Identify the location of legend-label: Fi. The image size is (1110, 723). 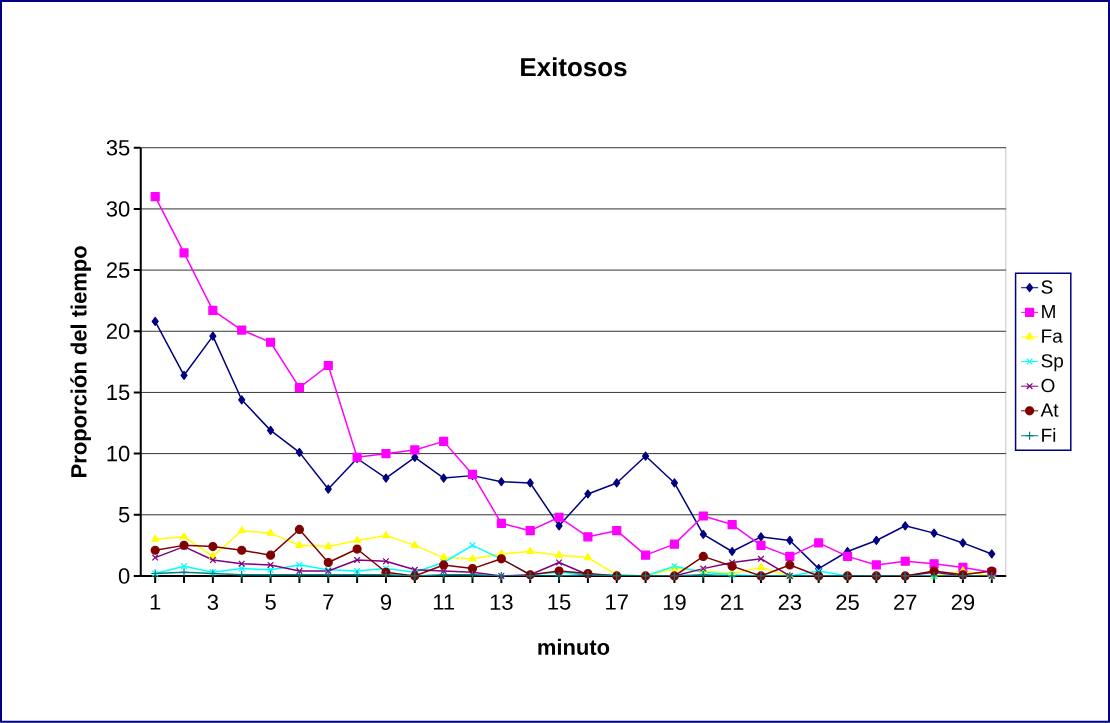
(1049, 435).